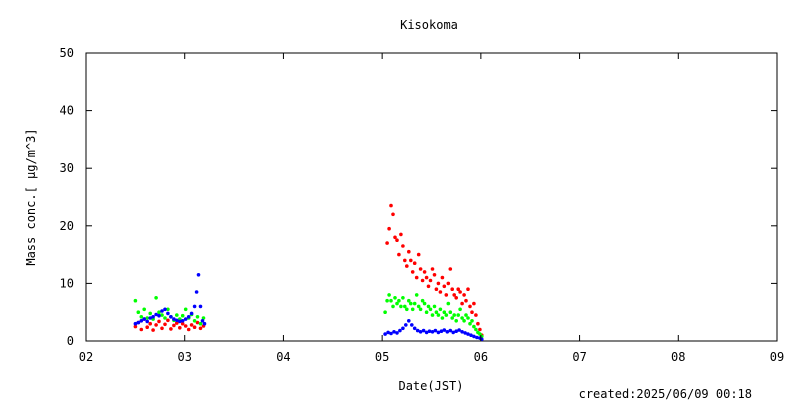 This screenshot has width=800, height=400. What do you see at coordinates (777, 357) in the screenshot?
I see `x-tick-label: 09` at bounding box center [777, 357].